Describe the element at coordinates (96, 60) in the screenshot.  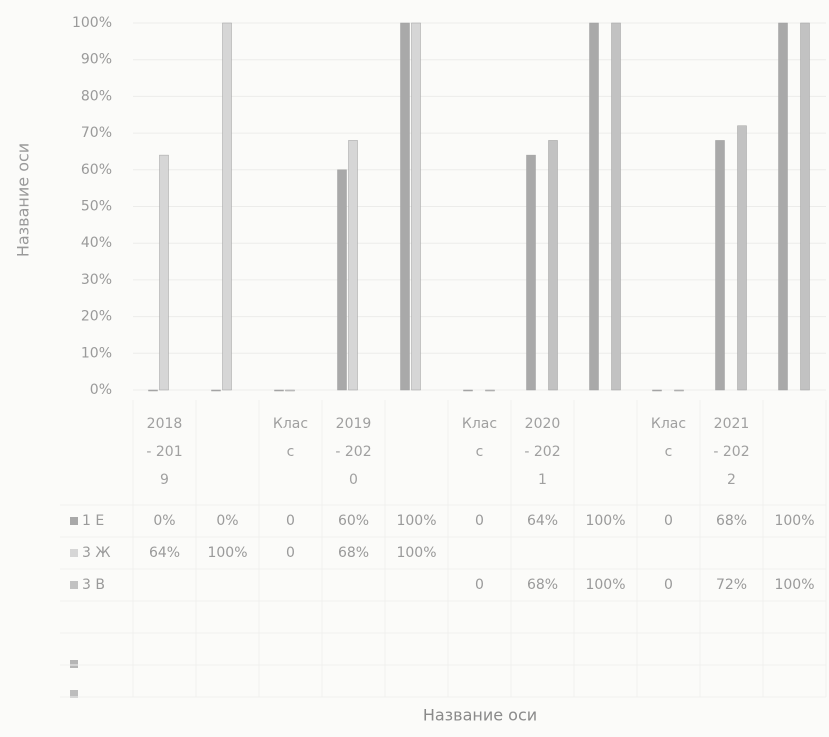
I see `y-tick-label: 90%` at that location.